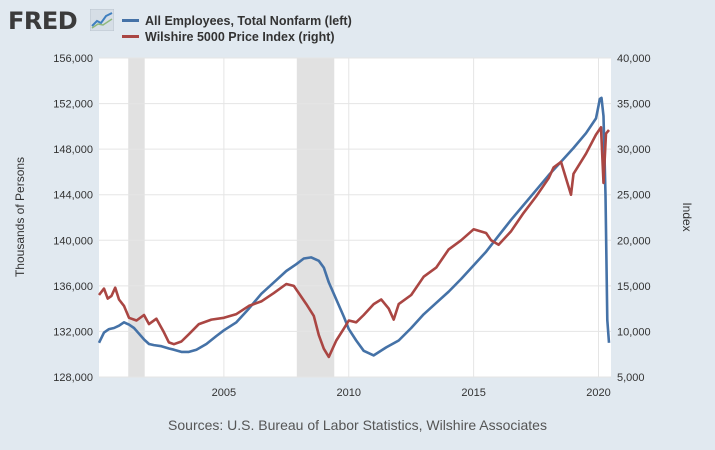  Describe the element at coordinates (73, 150) in the screenshot. I see `y-tick-label-left: 148,000` at that location.